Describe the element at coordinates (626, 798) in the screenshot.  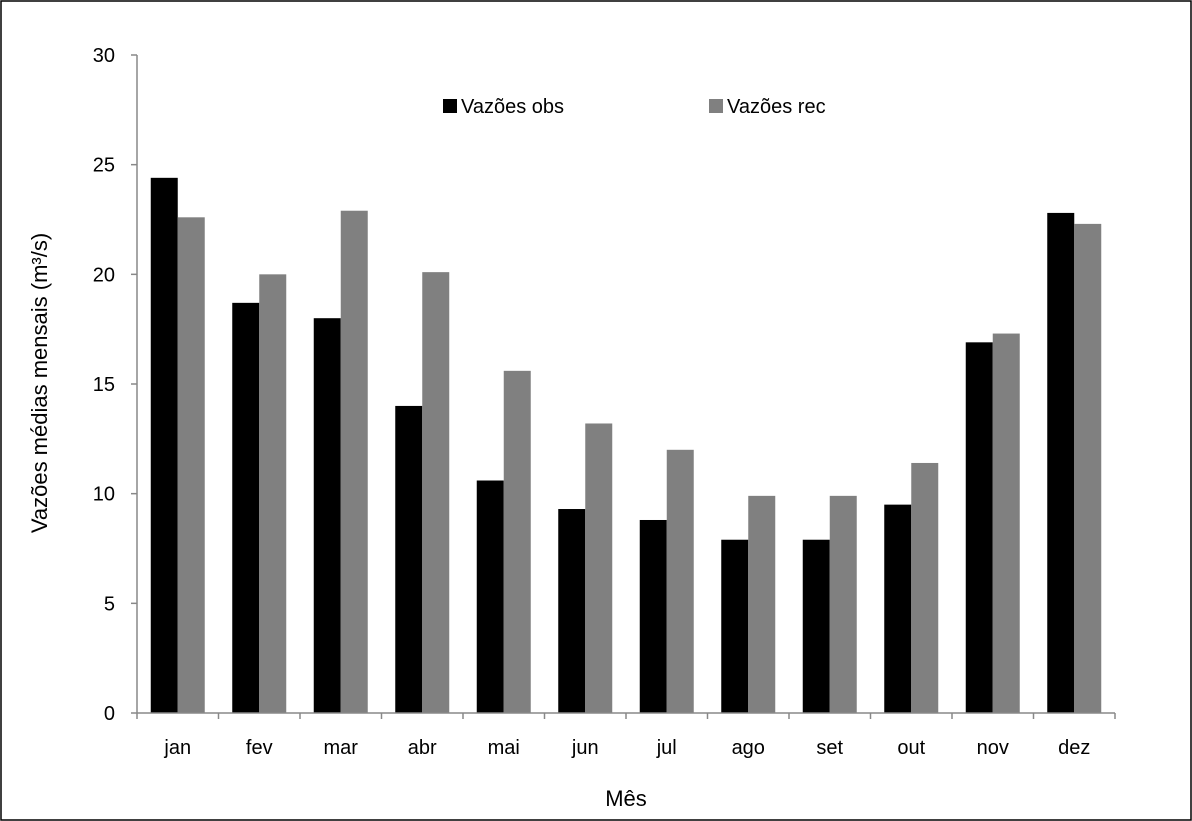
I see `x-axis-title: Mês` at that location.